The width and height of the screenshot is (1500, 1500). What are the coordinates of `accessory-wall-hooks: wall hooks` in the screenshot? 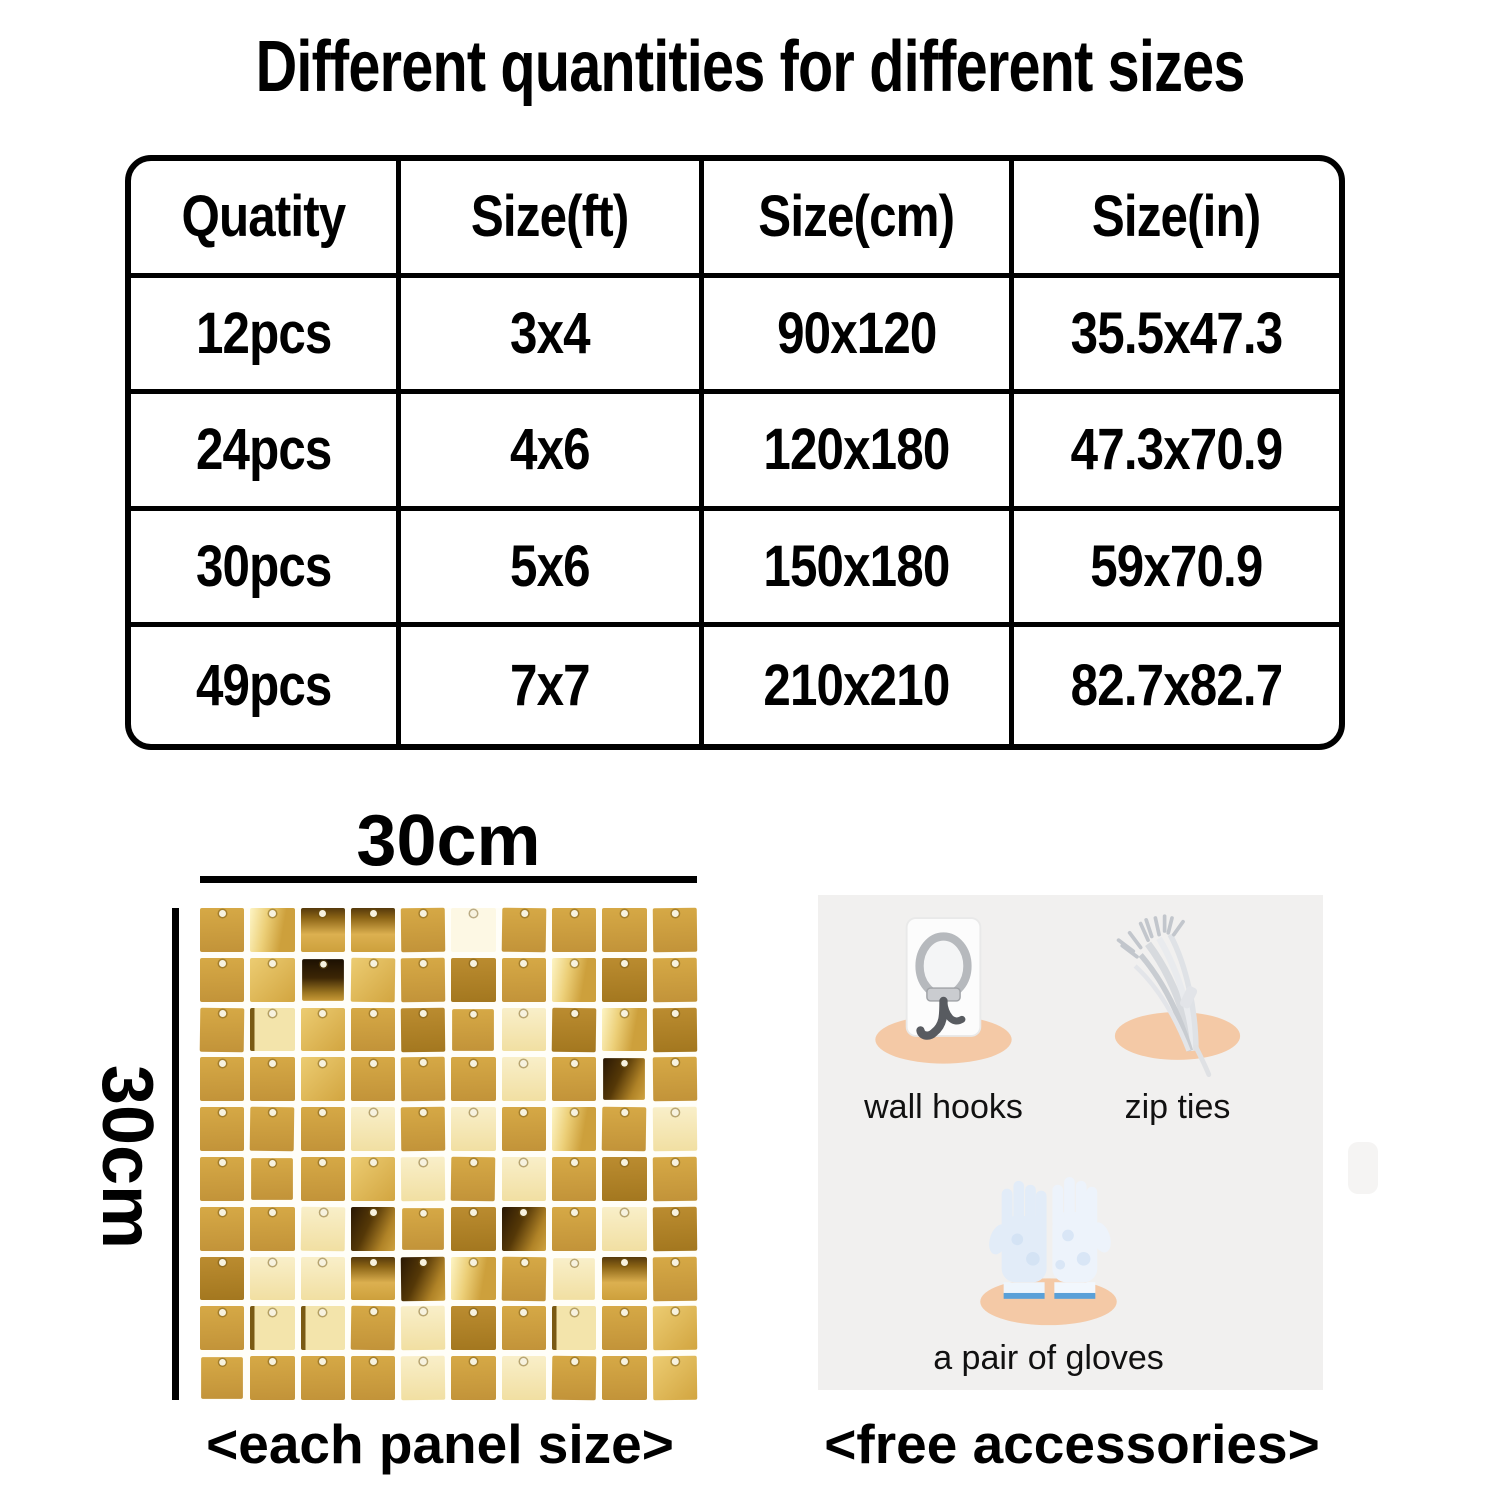 It's located at (943, 1017).